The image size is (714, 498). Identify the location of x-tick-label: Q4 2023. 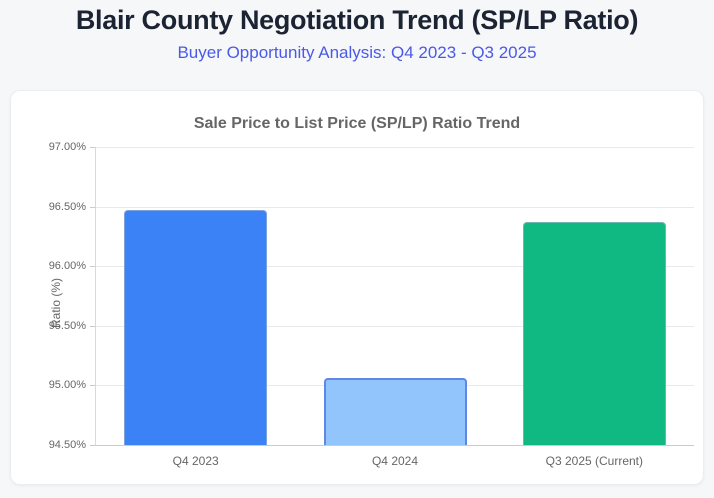
(195, 461).